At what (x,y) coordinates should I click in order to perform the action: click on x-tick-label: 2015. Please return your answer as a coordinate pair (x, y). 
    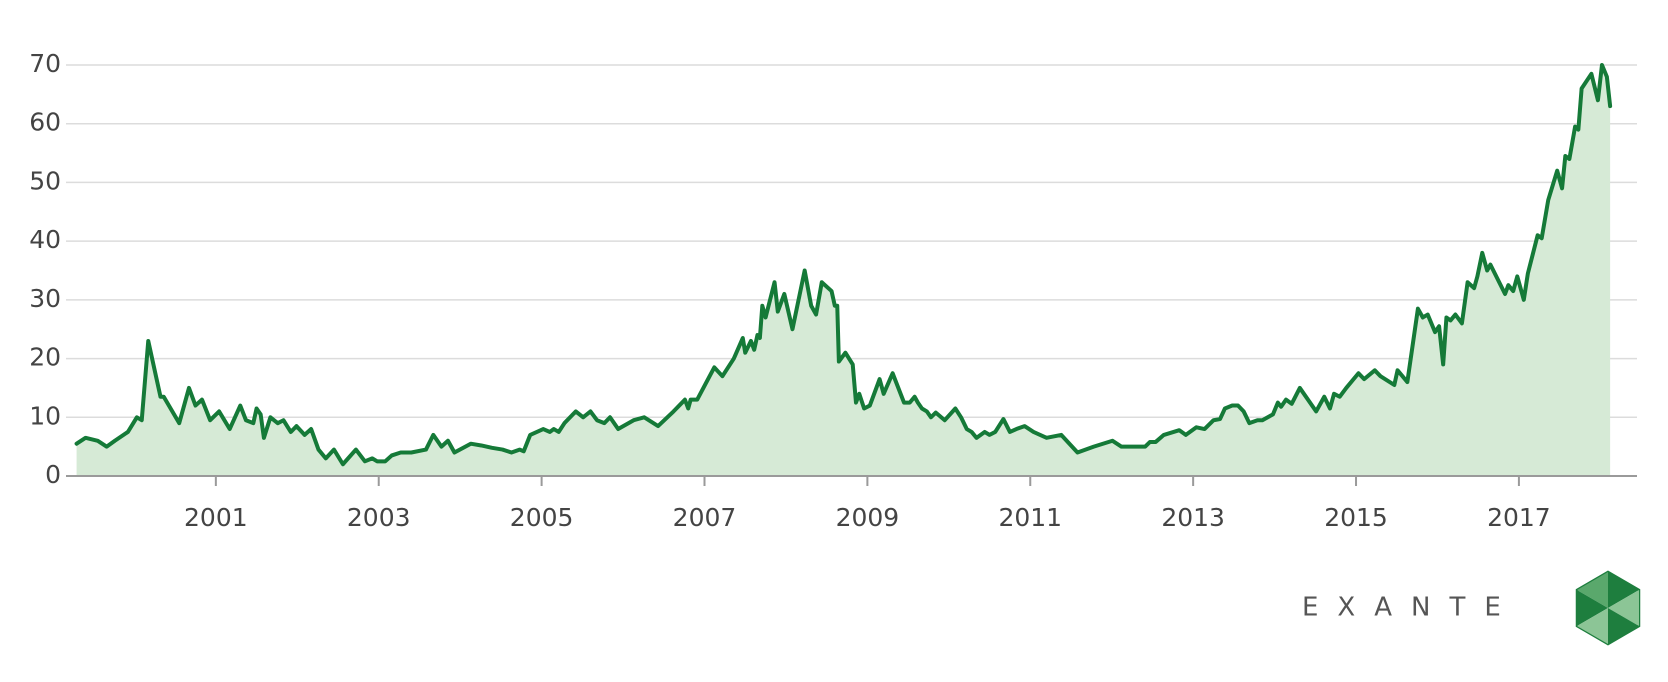
    Looking at the image, I should click on (1356, 517).